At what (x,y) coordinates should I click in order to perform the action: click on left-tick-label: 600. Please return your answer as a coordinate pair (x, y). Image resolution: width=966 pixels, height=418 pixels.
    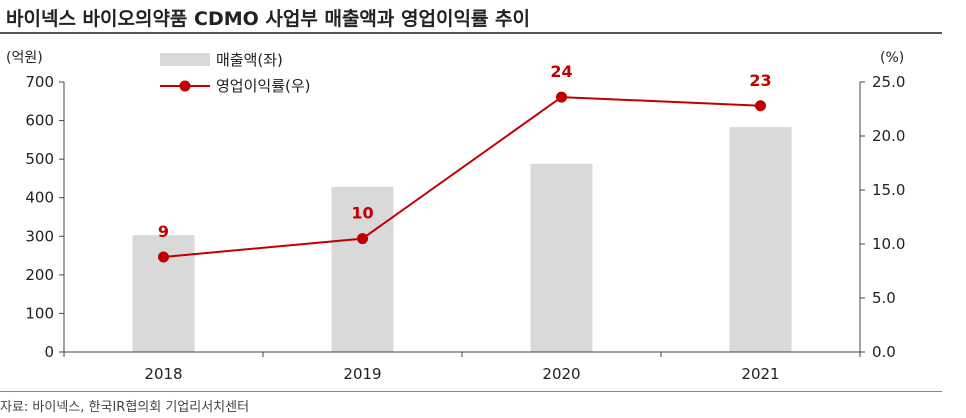
    Looking at the image, I should click on (39, 121).